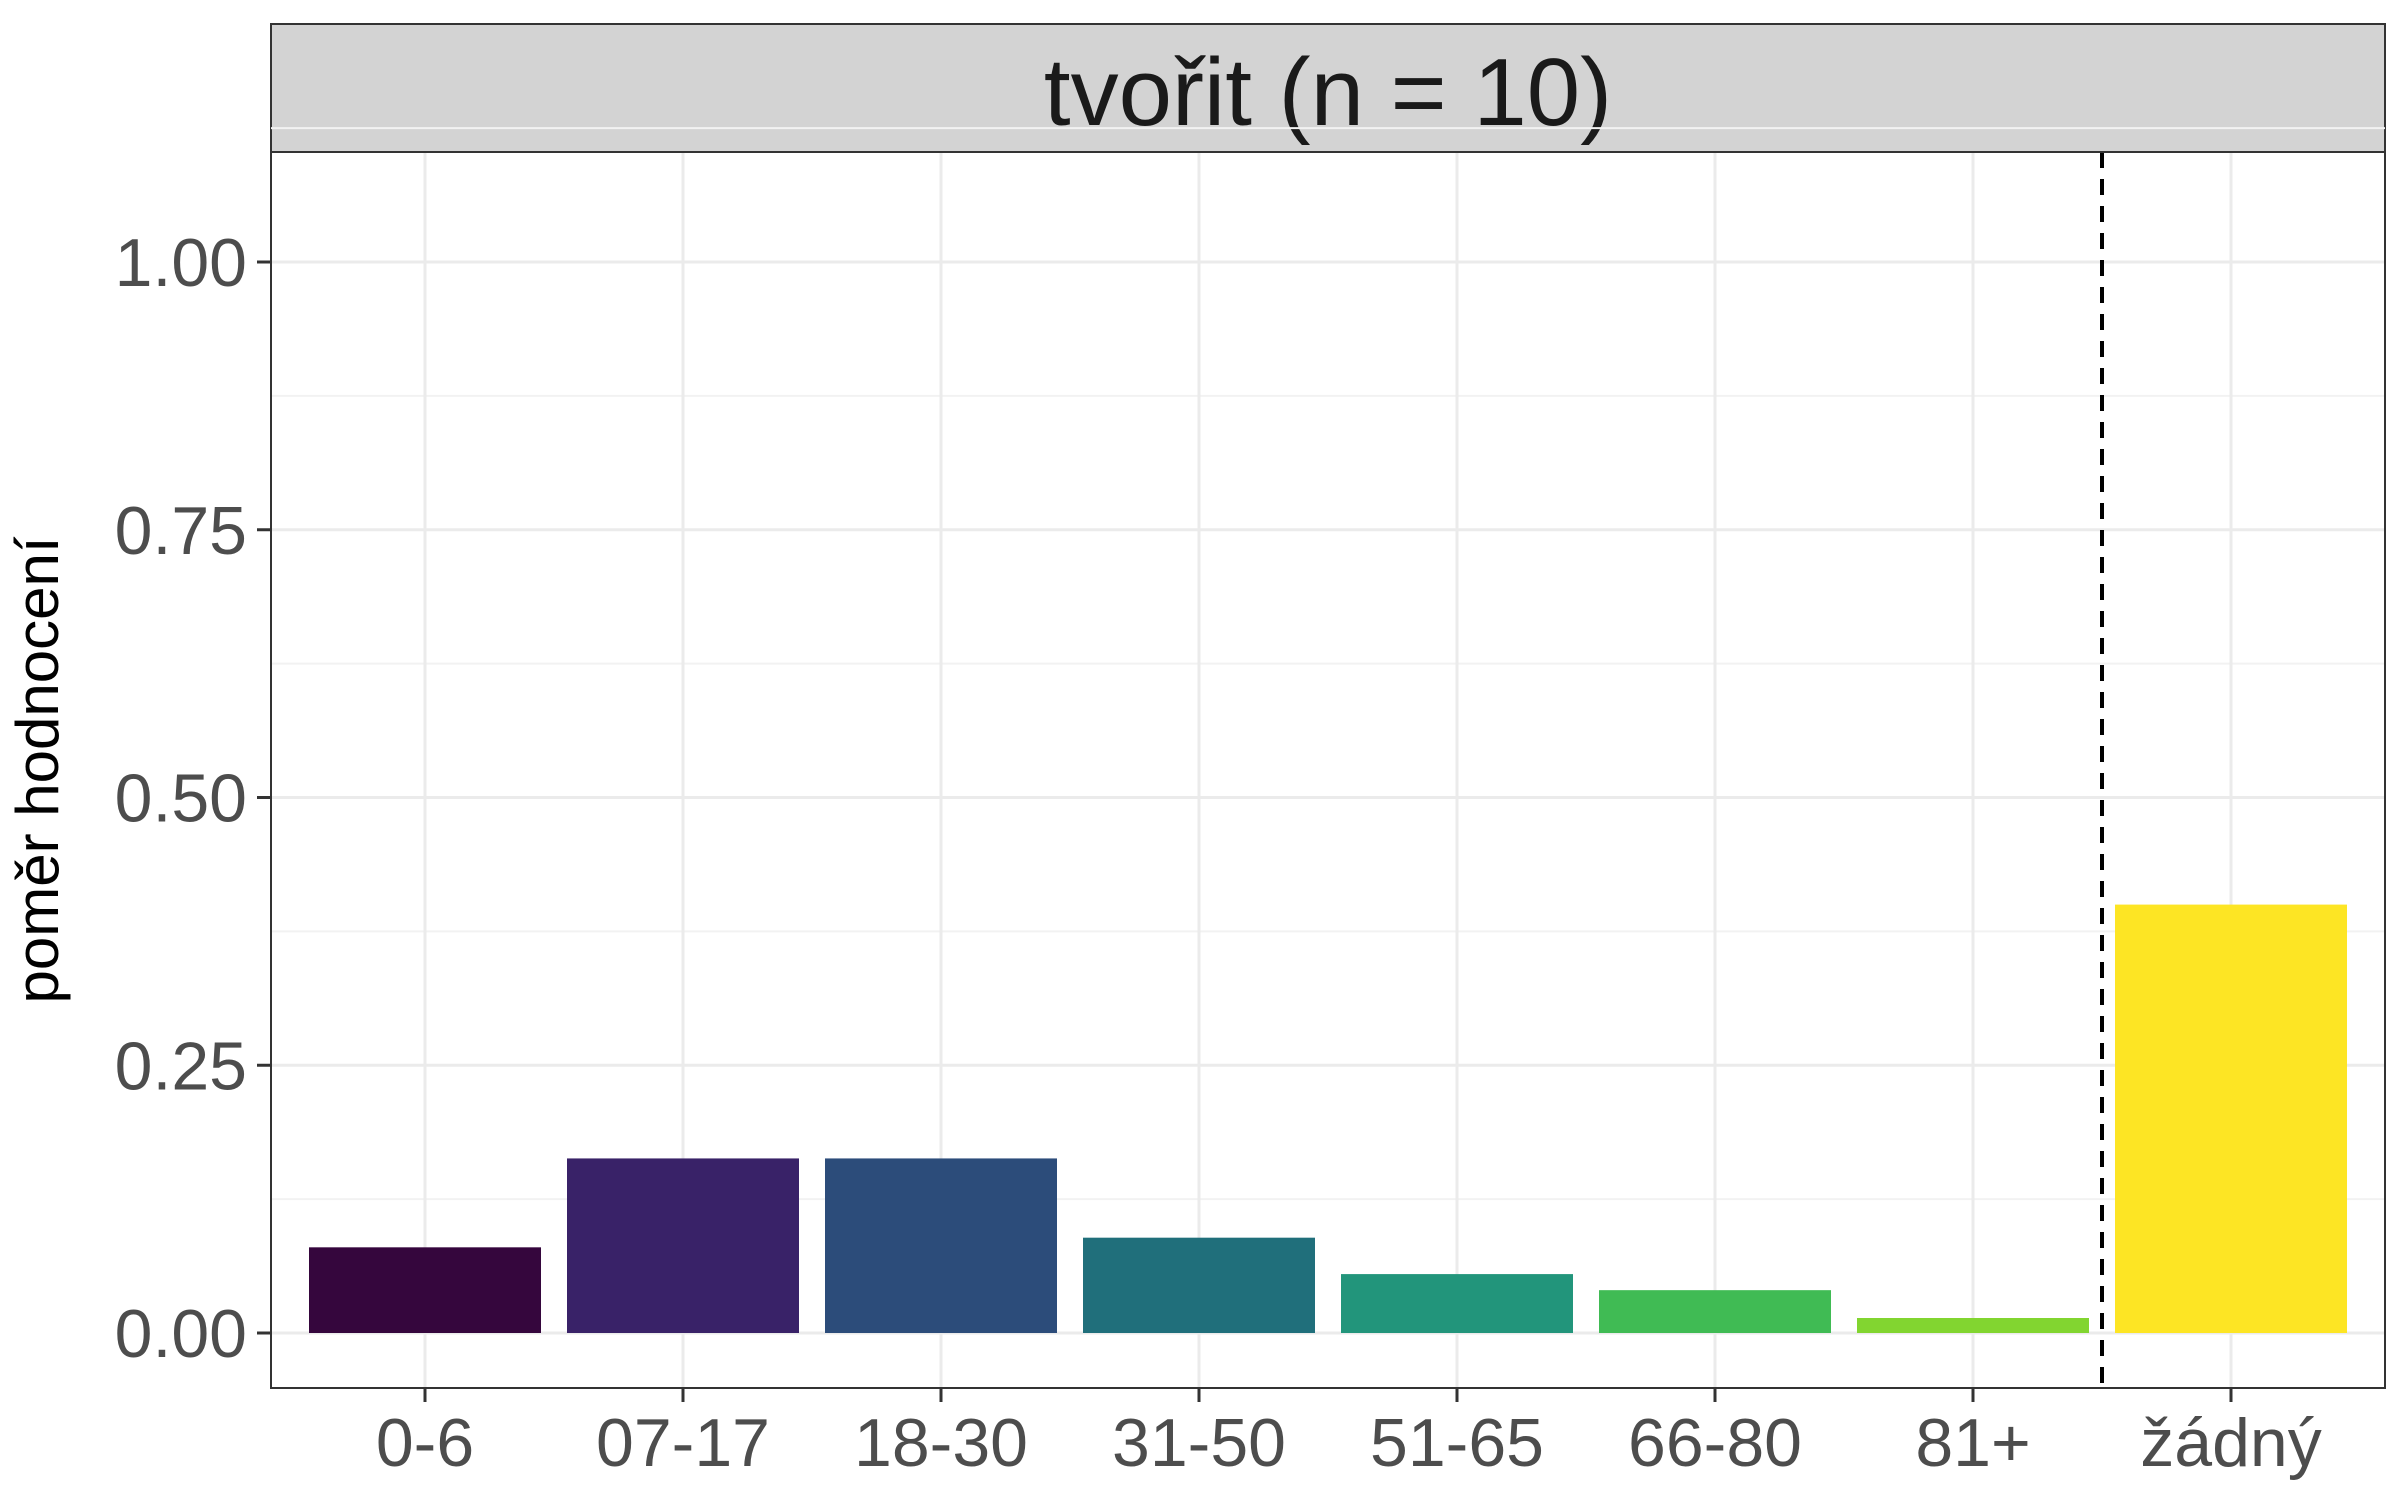  I want to click on bar-81+, so click(1973, 1325).